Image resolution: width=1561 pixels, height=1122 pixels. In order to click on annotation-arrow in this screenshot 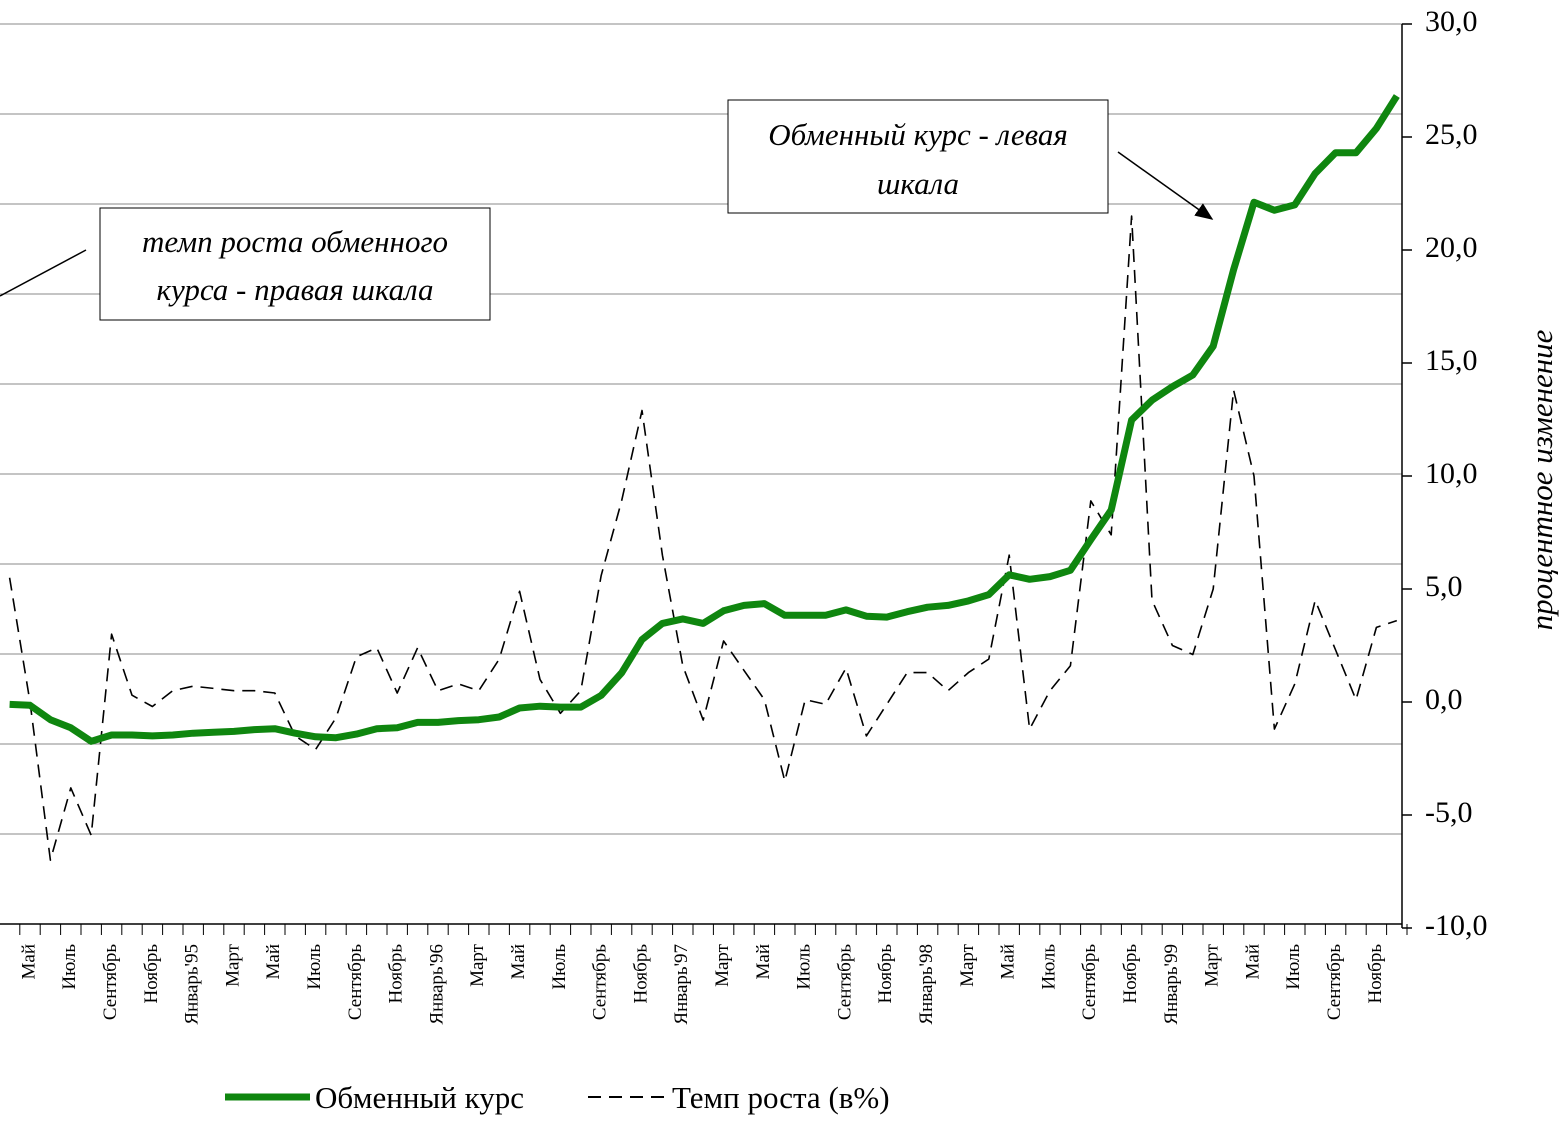, I will do `click(1165, 185)`.